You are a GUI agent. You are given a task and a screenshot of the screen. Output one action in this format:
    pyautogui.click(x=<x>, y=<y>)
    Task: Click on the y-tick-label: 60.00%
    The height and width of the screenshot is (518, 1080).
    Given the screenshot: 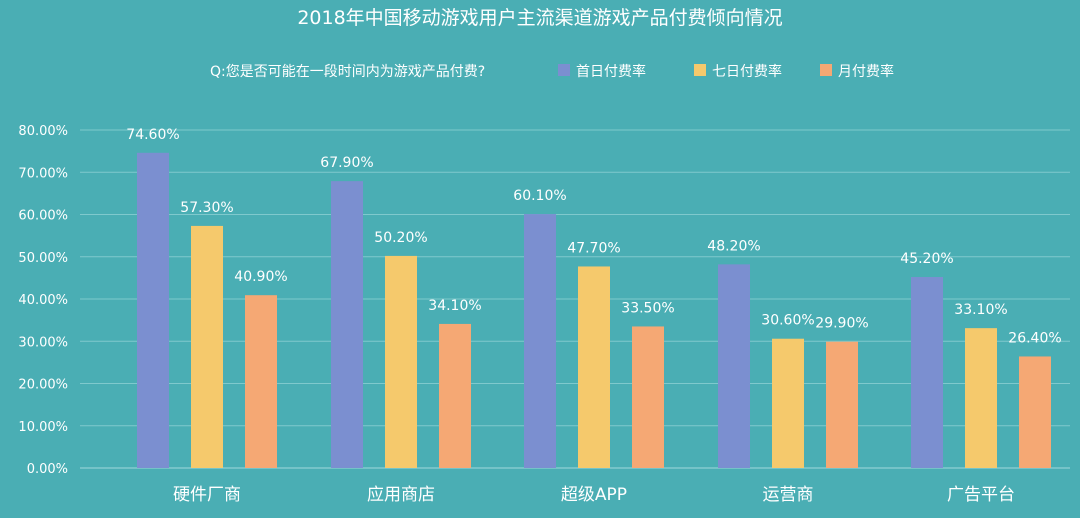 What is the action you would take?
    pyautogui.click(x=43, y=216)
    